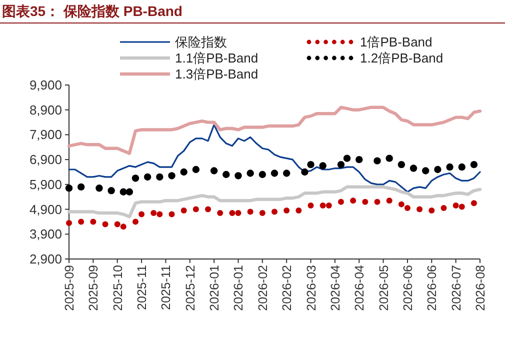  Describe the element at coordinates (45, 184) in the screenshot. I see `y-tick-label: 5,900` at that location.